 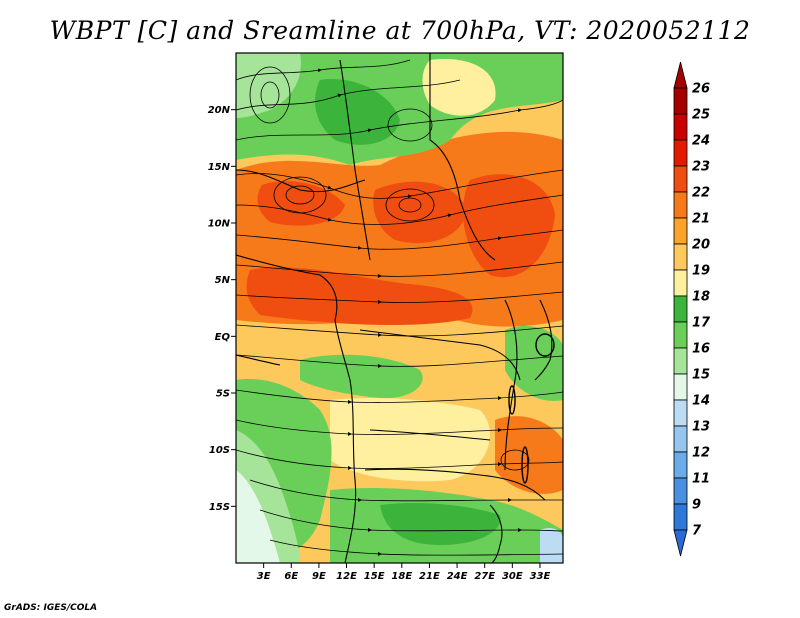 What do you see at coordinates (680, 75) in the screenshot?
I see `colorbar-top-arrow` at bounding box center [680, 75].